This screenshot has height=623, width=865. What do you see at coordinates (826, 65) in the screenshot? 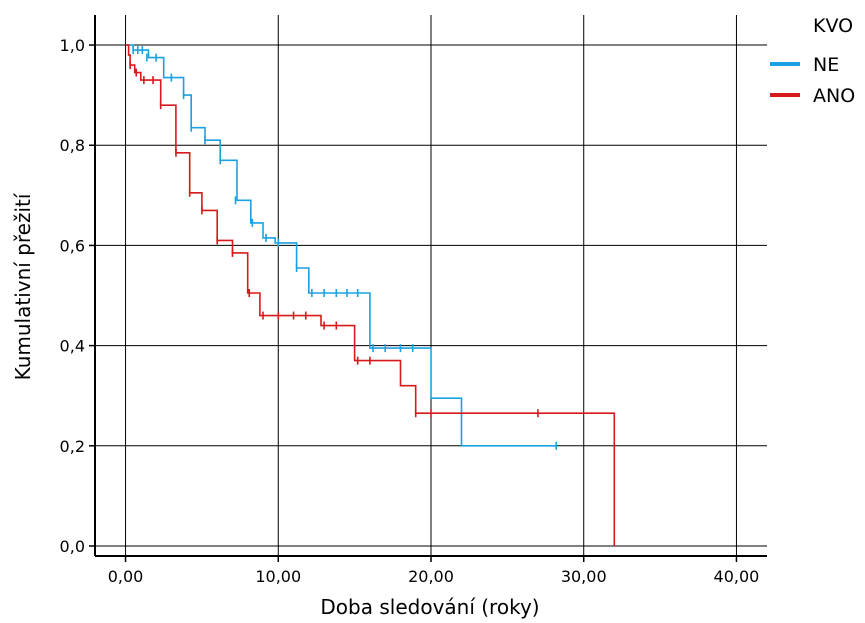
I see `legend-label-ne: NE` at bounding box center [826, 65].